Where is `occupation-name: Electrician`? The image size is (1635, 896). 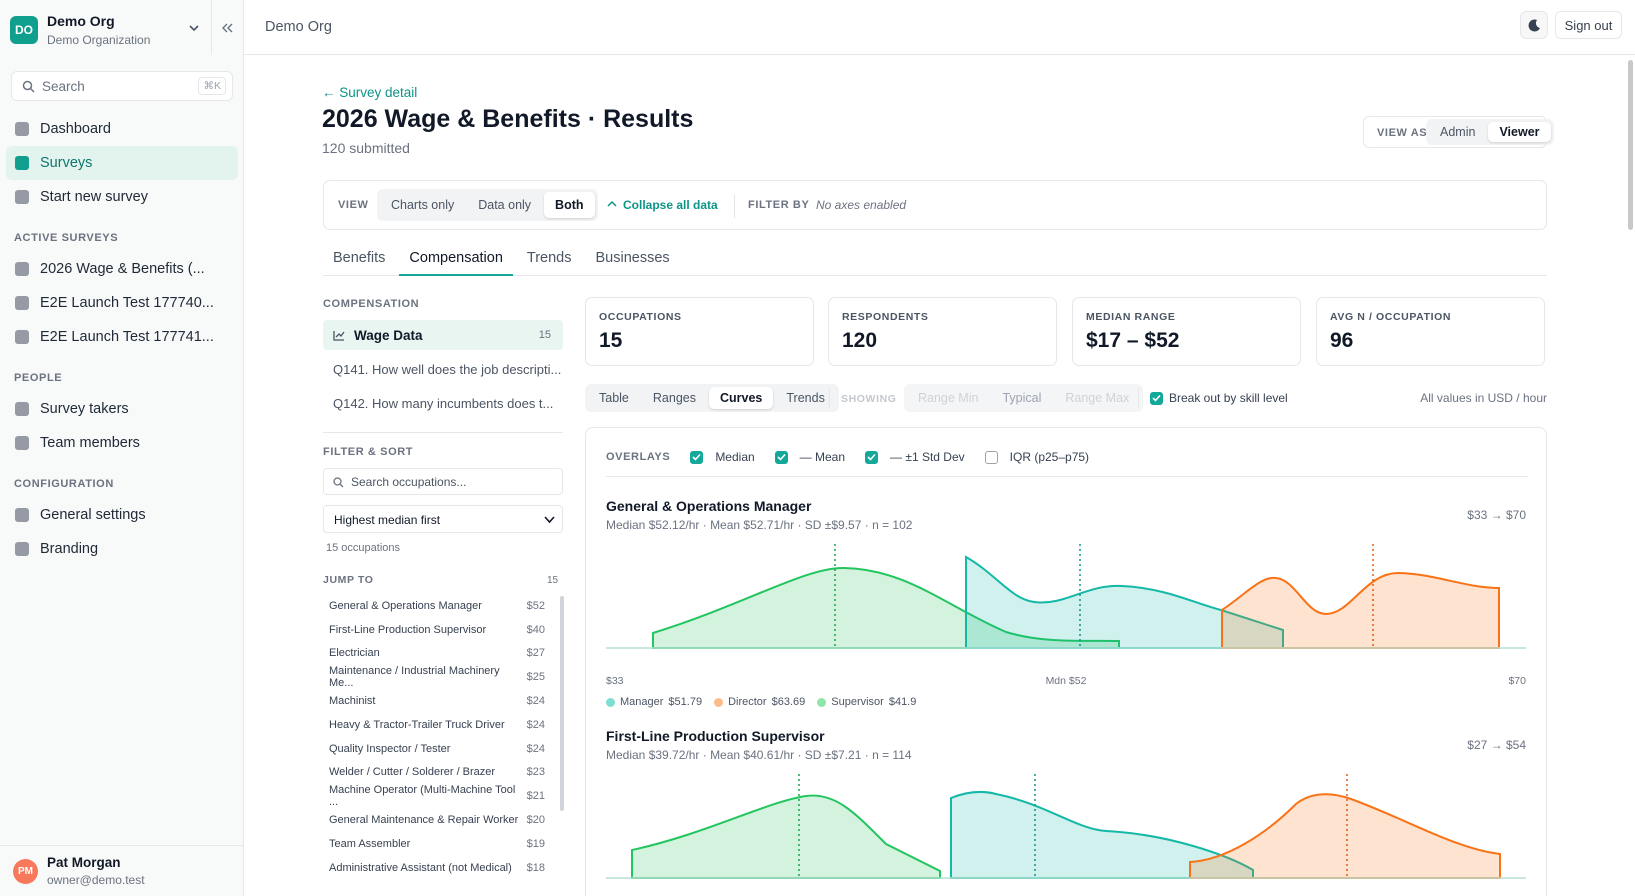 occupation-name: Electrician is located at coordinates (354, 653).